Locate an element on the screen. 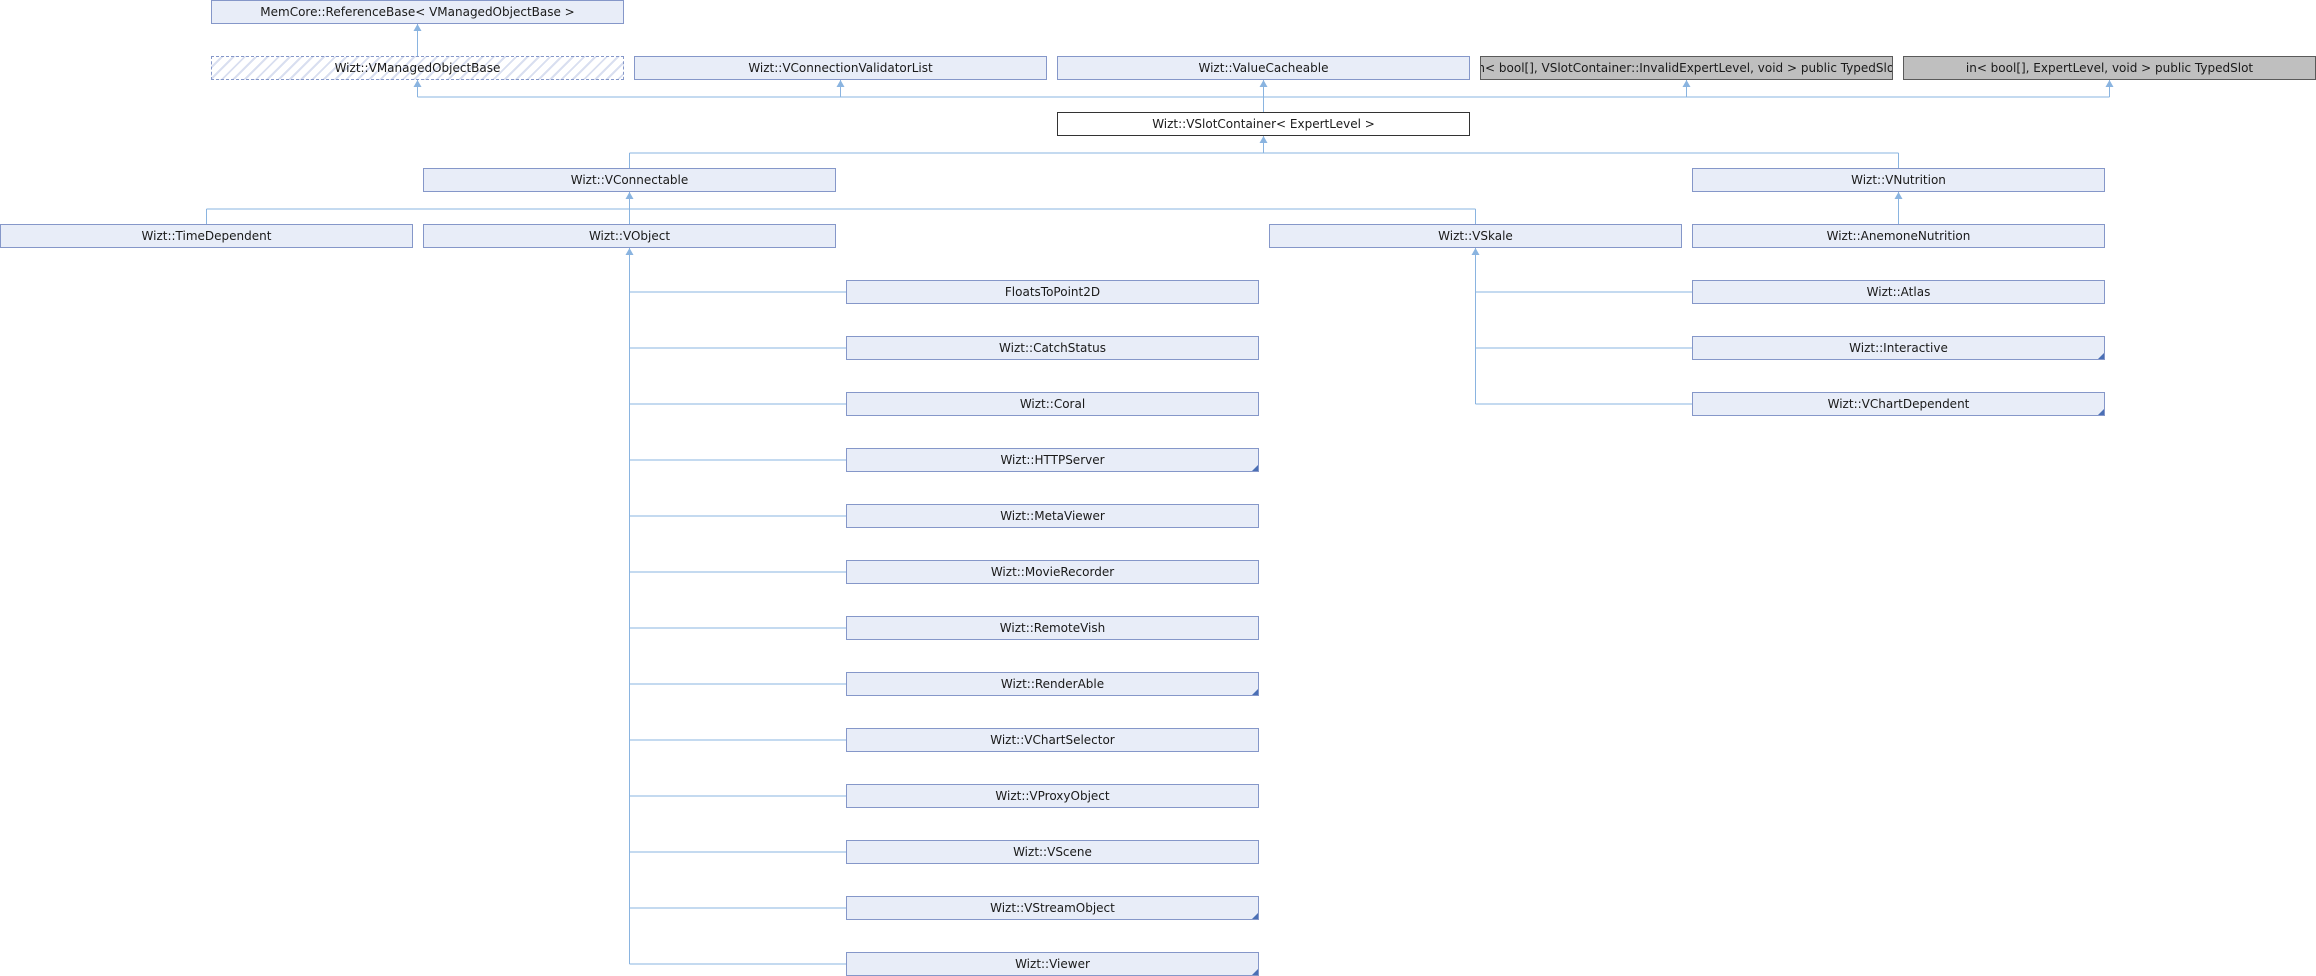 Image resolution: width=2316 pixels, height=976 pixels. class-node-movie: Wizt::MovieRecorder is located at coordinates (1052, 572).